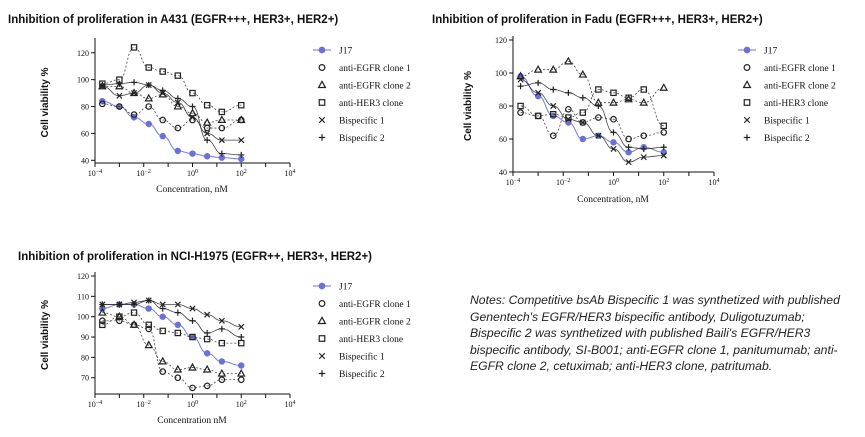 The height and width of the screenshot is (437, 865). Describe the element at coordinates (747, 102) in the screenshot. I see `legend-marker-anti-her3-clone` at that location.